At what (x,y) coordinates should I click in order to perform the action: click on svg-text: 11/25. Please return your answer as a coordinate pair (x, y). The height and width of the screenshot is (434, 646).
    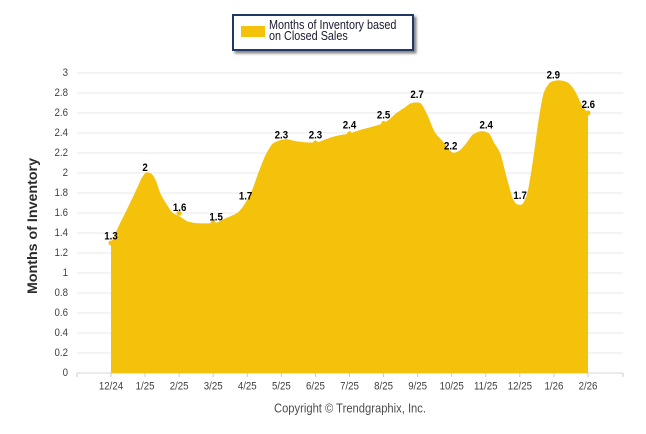
    Looking at the image, I should click on (486, 387).